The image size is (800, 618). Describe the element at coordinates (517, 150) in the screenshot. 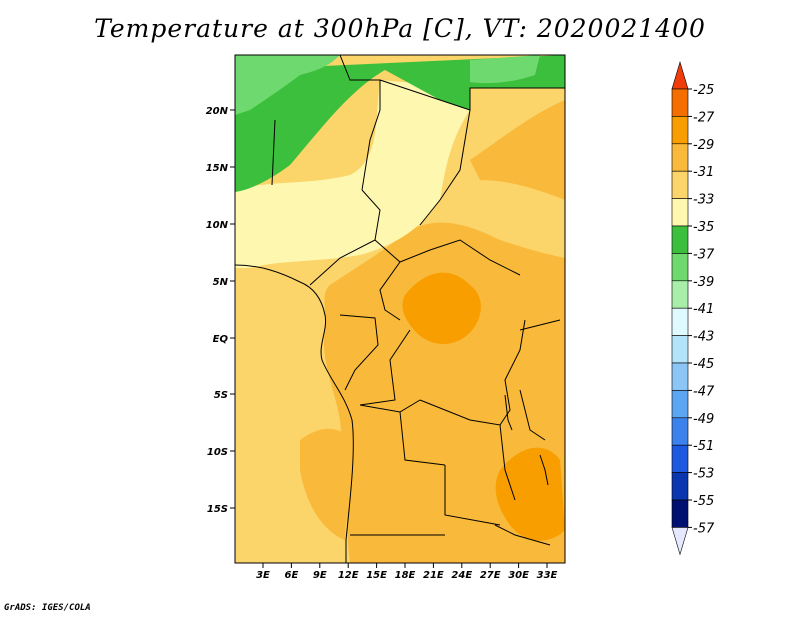

I see `field-minus-31-northeast` at that location.